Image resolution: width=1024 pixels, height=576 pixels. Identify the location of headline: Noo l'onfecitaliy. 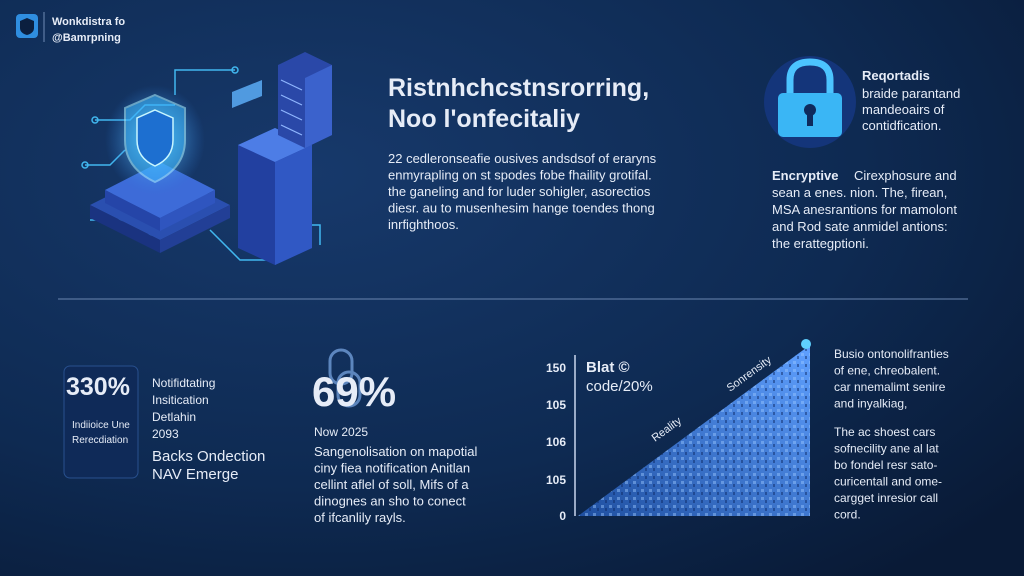
(484, 119).